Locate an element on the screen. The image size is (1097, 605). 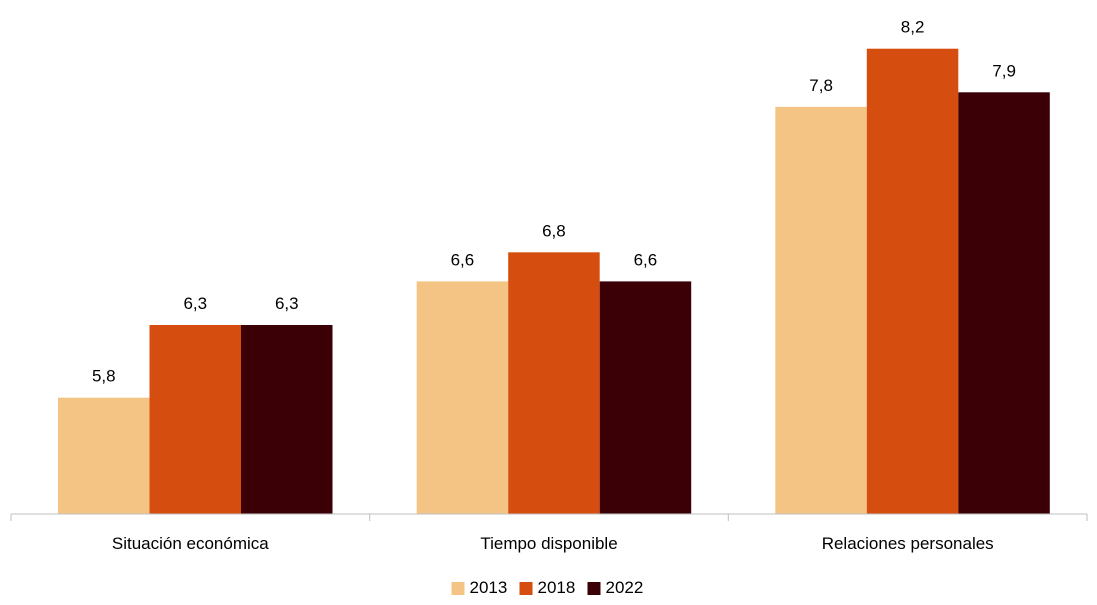
legend: 2013 2018 2022 is located at coordinates (547, 587).